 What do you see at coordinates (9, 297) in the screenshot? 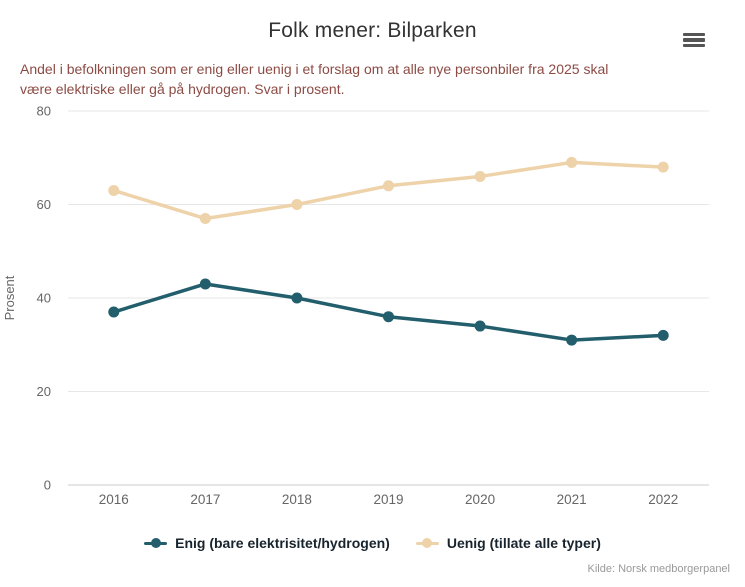
I see `y-axis-title: Prosent` at bounding box center [9, 297].